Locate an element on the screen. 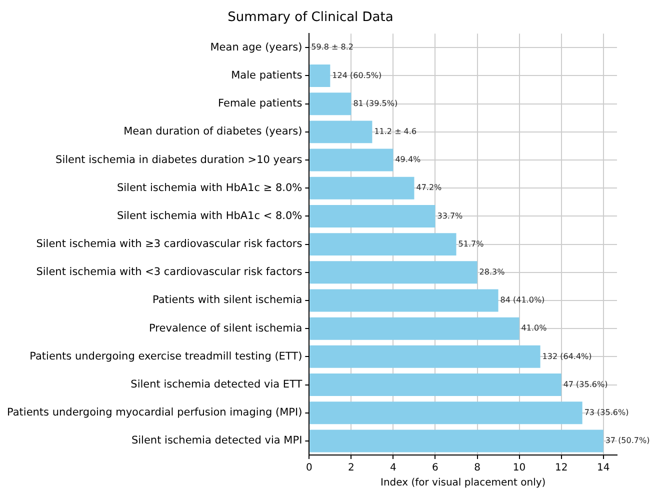 This screenshot has width=657, height=489. annotation: 51.7% is located at coordinates (471, 243).